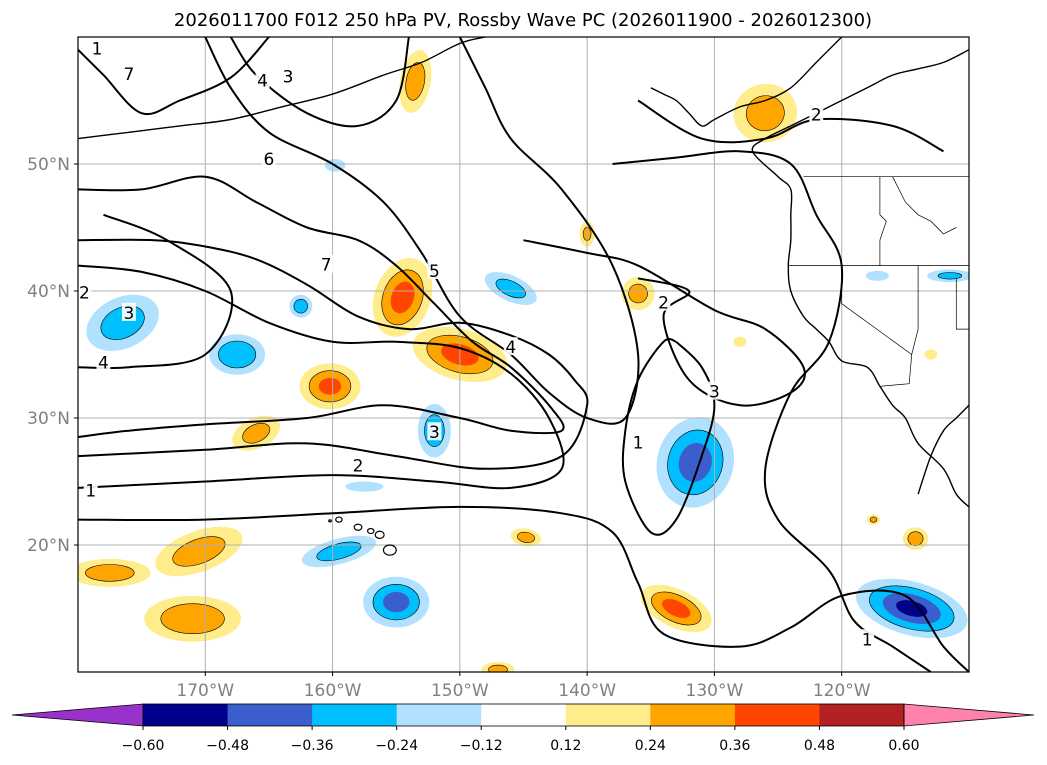  I want to click on contour-label-5: 7, so click(326, 266).